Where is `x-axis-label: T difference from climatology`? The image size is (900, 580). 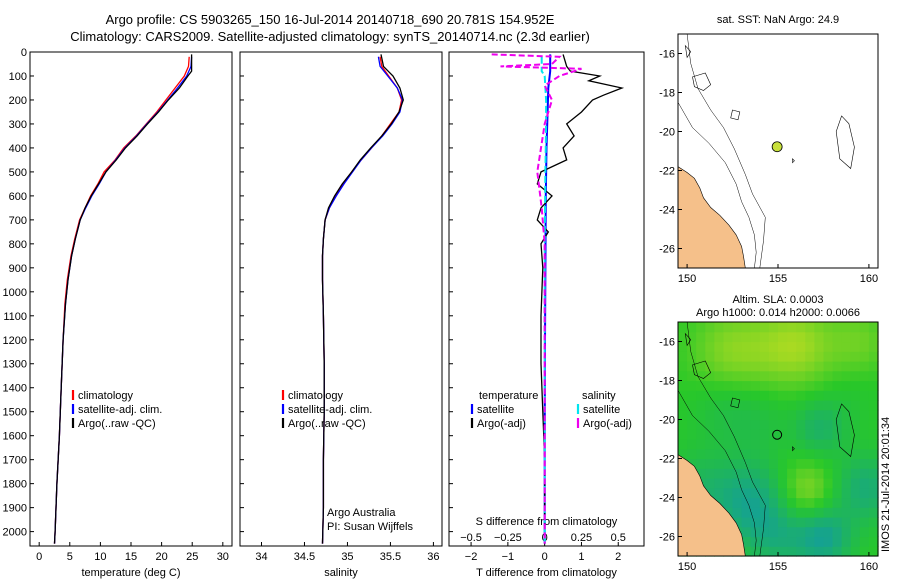
x-axis-label: T difference from climatology is located at coordinates (546, 573).